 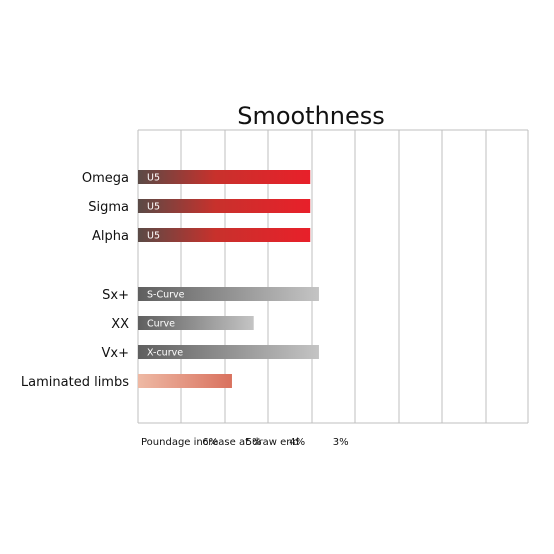 What do you see at coordinates (75, 280) in the screenshot?
I see `category-labels: Omega Sigma Alpha Sx+ XX Vx+ Laminated limbs` at bounding box center [75, 280].